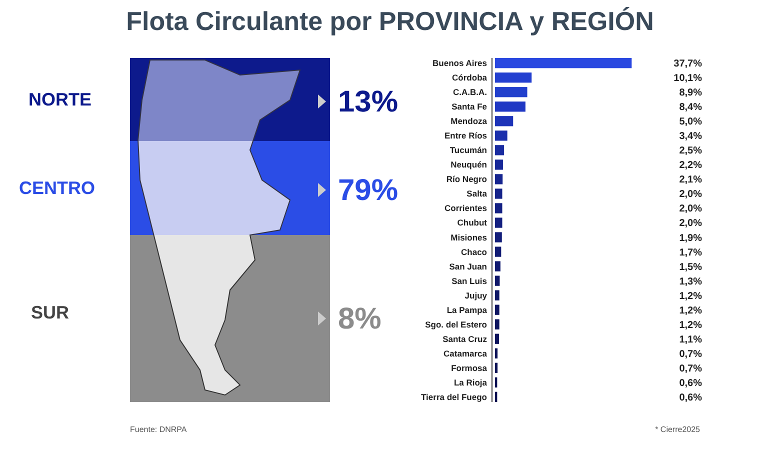 The height and width of the screenshot is (450, 780). I want to click on y-tick-label: Mendoza, so click(469, 121).